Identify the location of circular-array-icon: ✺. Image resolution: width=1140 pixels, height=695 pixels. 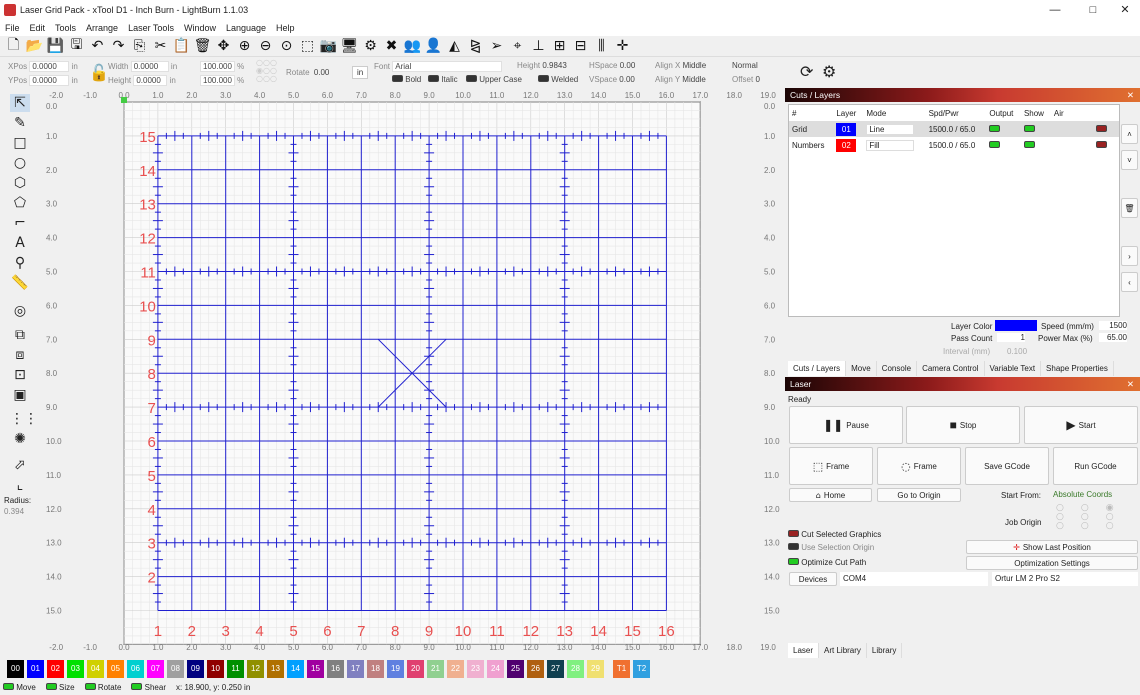
(20, 439).